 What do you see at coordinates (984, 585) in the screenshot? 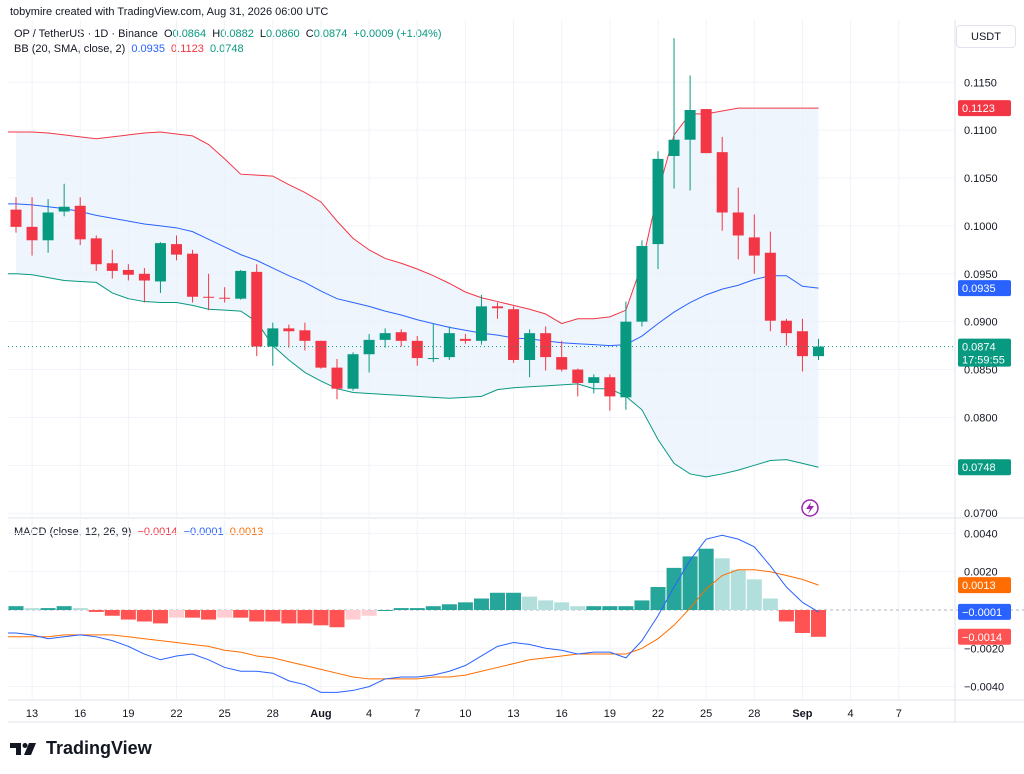
I see `macd-signal-tag-bg` at bounding box center [984, 585].